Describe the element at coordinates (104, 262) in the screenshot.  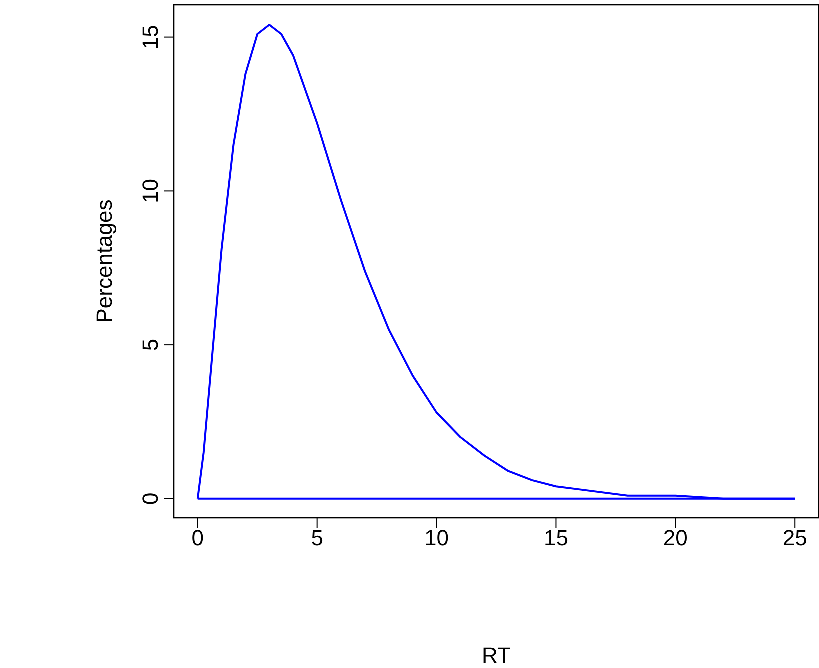
I see `y-axis-title: Percentages` at that location.